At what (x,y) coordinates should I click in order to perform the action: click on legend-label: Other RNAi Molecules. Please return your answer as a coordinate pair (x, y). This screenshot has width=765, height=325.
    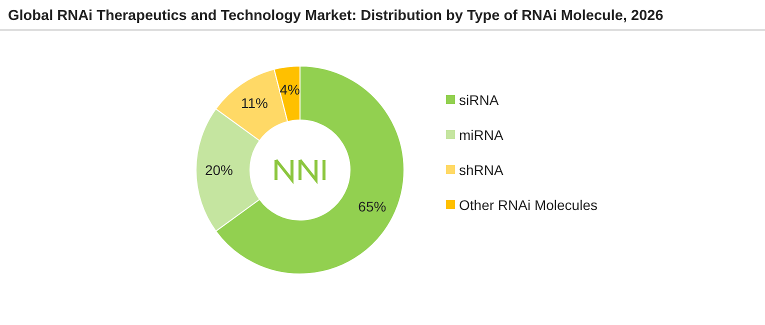
    Looking at the image, I should click on (528, 204).